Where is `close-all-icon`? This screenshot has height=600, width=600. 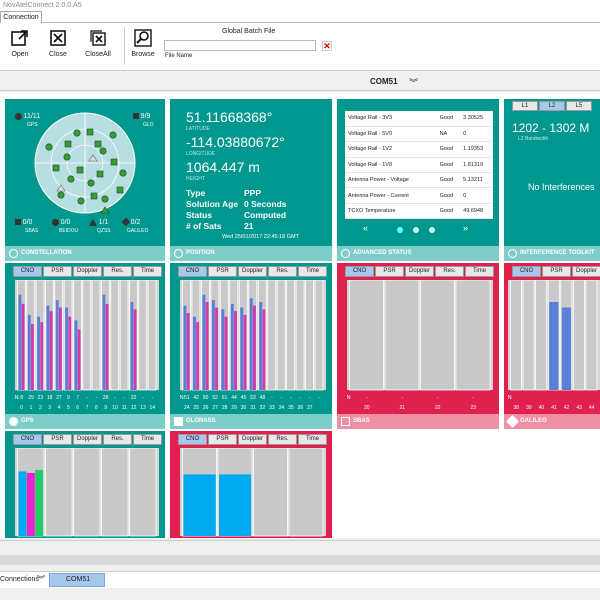
close-all-icon is located at coordinates (98, 38).